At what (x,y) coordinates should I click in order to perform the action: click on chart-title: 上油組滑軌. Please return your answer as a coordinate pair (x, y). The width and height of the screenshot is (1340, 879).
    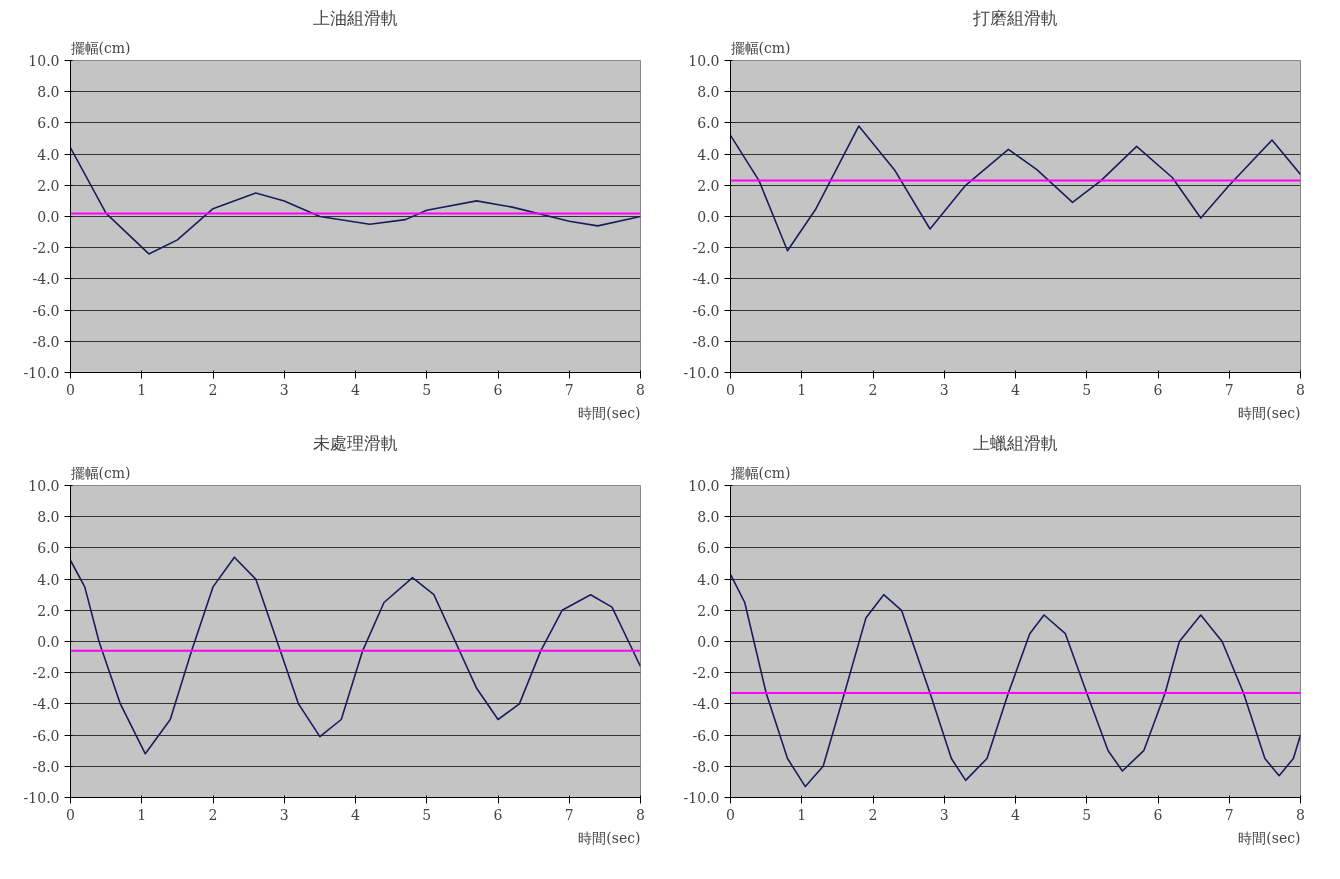
    Looking at the image, I should click on (355, 17).